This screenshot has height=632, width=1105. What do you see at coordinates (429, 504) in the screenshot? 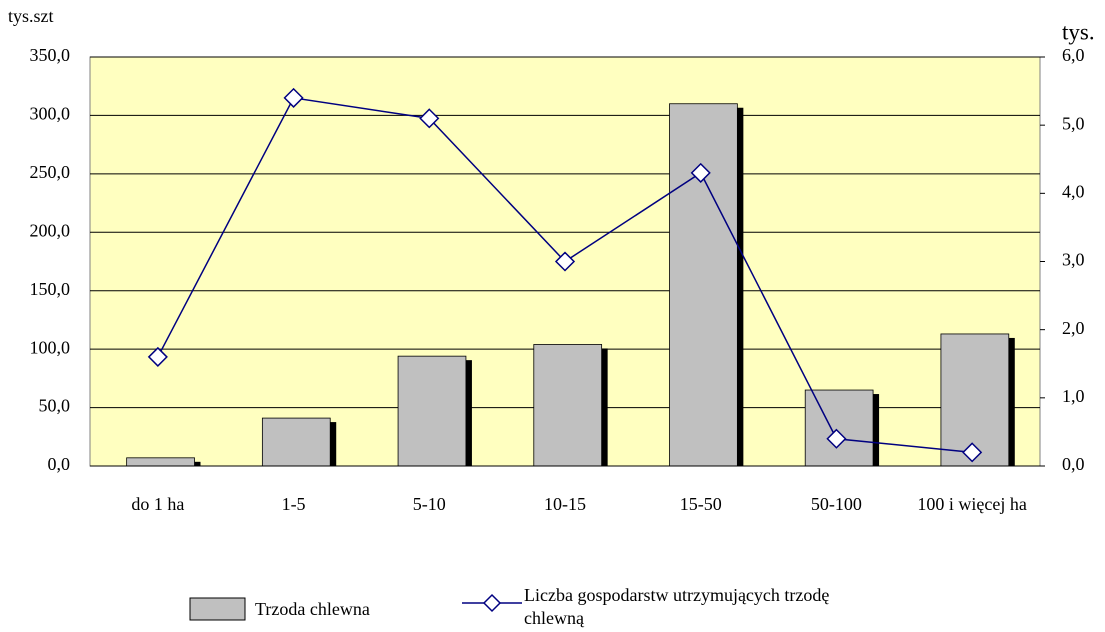
I see `x-tick-label: 5-10` at bounding box center [429, 504].